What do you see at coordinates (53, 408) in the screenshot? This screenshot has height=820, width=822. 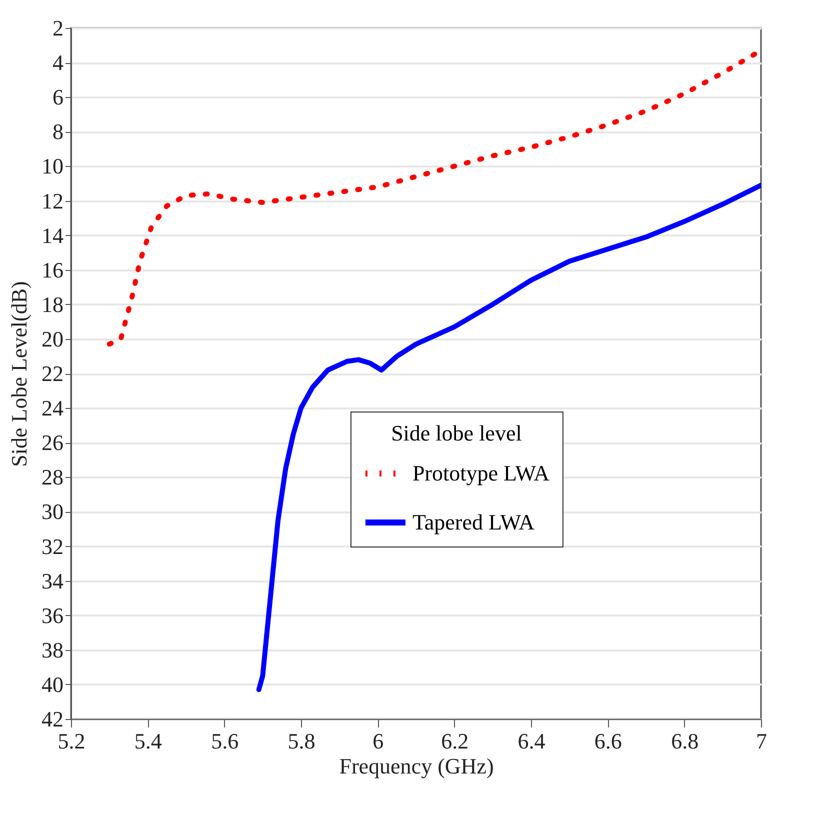 I see `y-tick-label: 24` at bounding box center [53, 408].